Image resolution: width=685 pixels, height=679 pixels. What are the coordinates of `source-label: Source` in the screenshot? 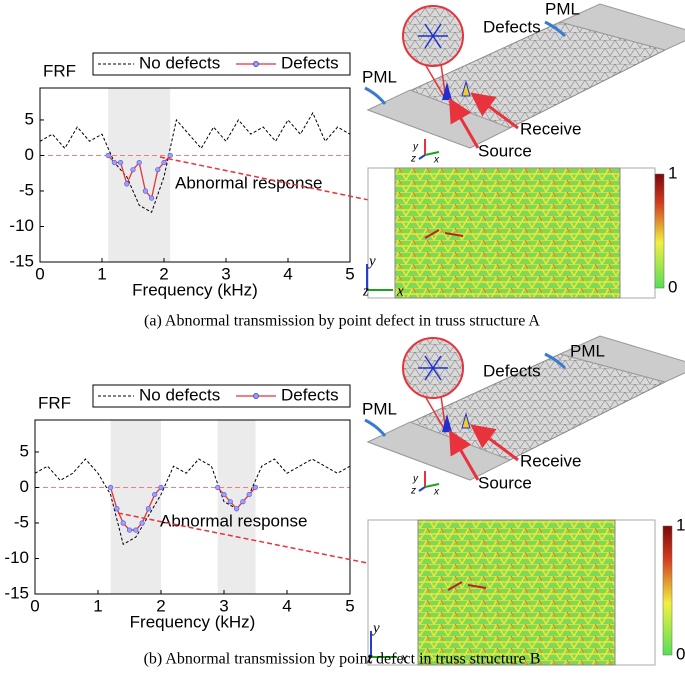 It's located at (505, 150).